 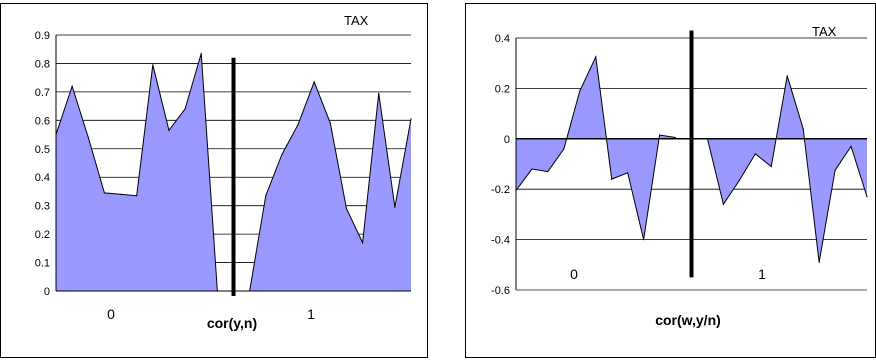 I want to click on x-axis-label: cor(w,y/n), so click(x=688, y=320).